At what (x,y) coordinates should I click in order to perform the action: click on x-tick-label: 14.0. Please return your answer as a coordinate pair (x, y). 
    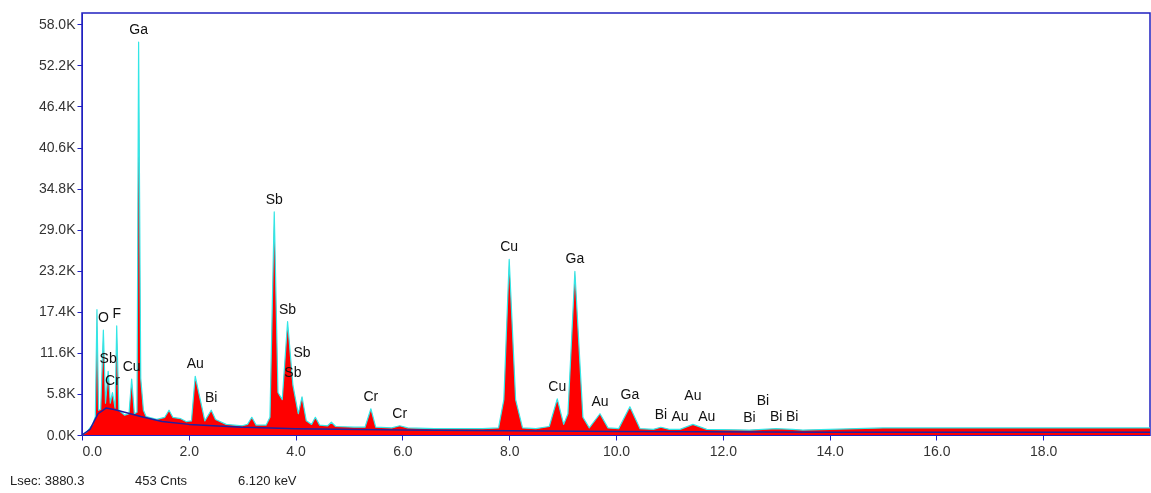
    Looking at the image, I should click on (830, 450).